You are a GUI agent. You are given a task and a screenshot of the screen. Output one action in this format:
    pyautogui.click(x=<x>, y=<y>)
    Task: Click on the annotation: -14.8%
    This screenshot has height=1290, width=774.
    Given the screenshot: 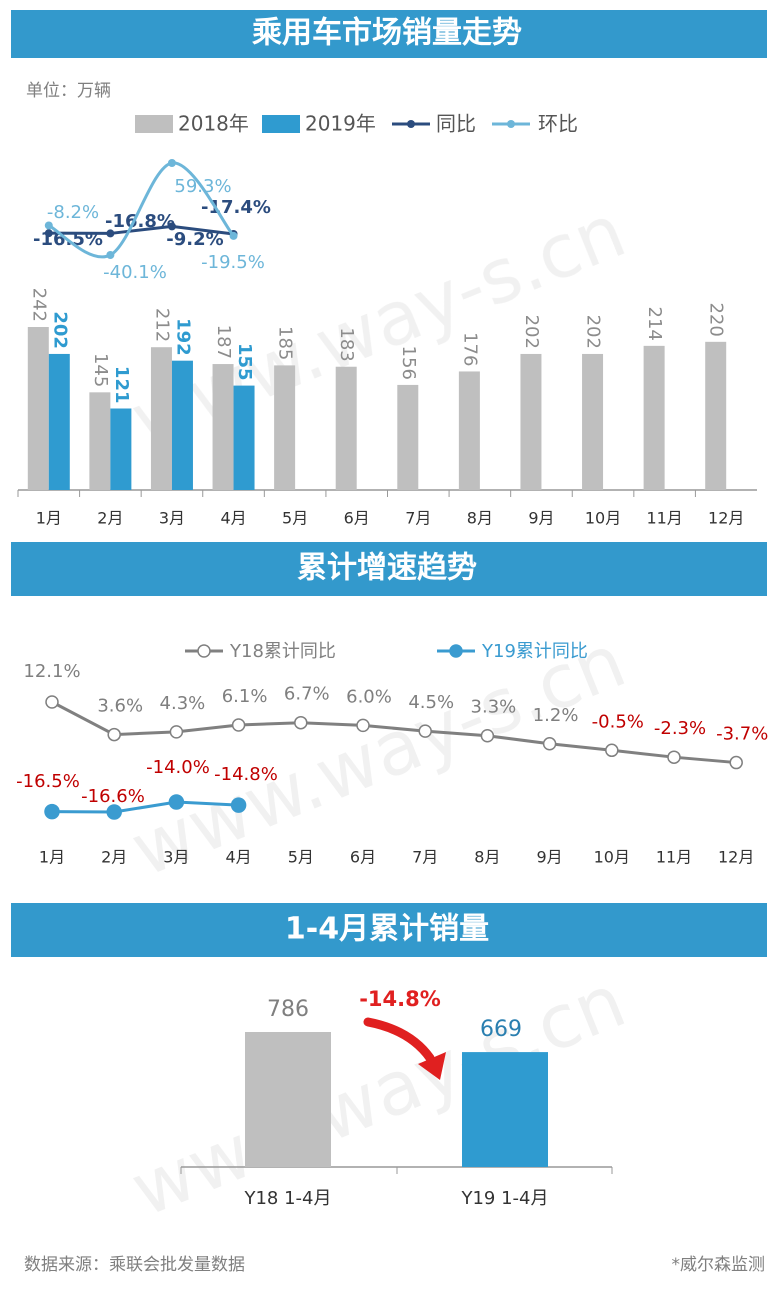 What is the action you would take?
    pyautogui.click(x=400, y=999)
    